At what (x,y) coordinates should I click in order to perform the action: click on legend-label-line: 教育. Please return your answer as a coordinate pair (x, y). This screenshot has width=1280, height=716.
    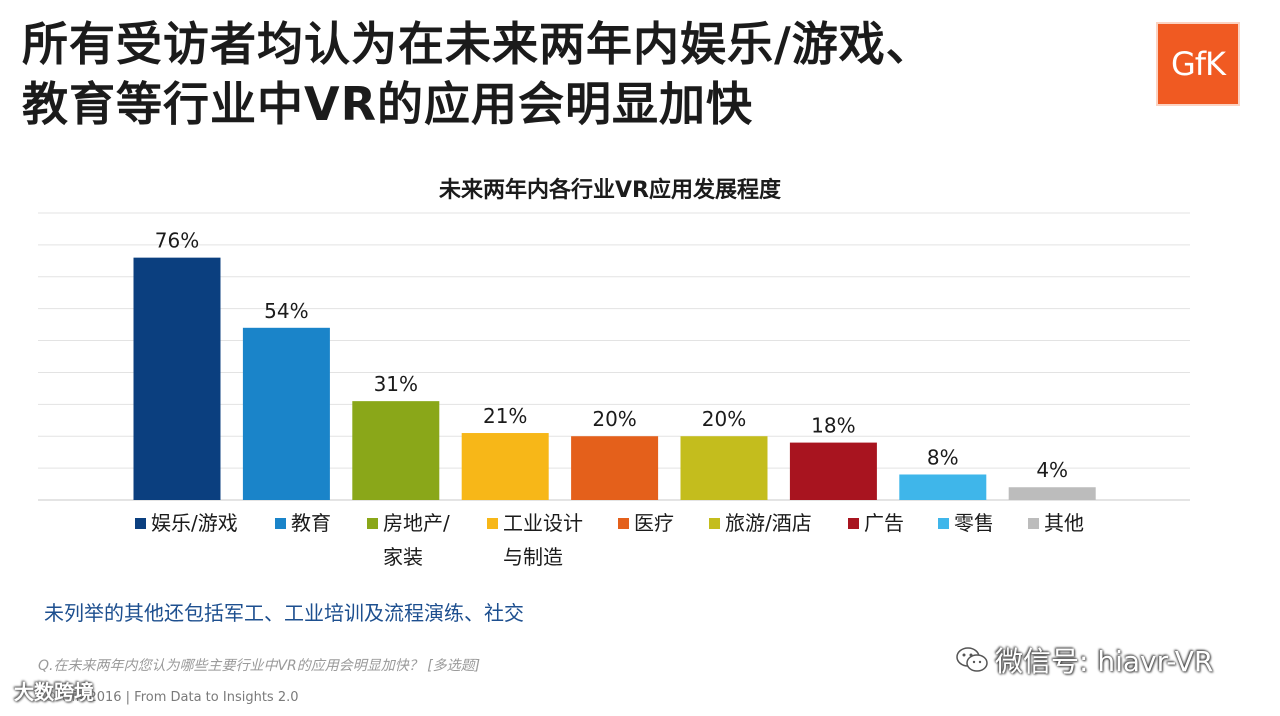
    Looking at the image, I should click on (311, 523).